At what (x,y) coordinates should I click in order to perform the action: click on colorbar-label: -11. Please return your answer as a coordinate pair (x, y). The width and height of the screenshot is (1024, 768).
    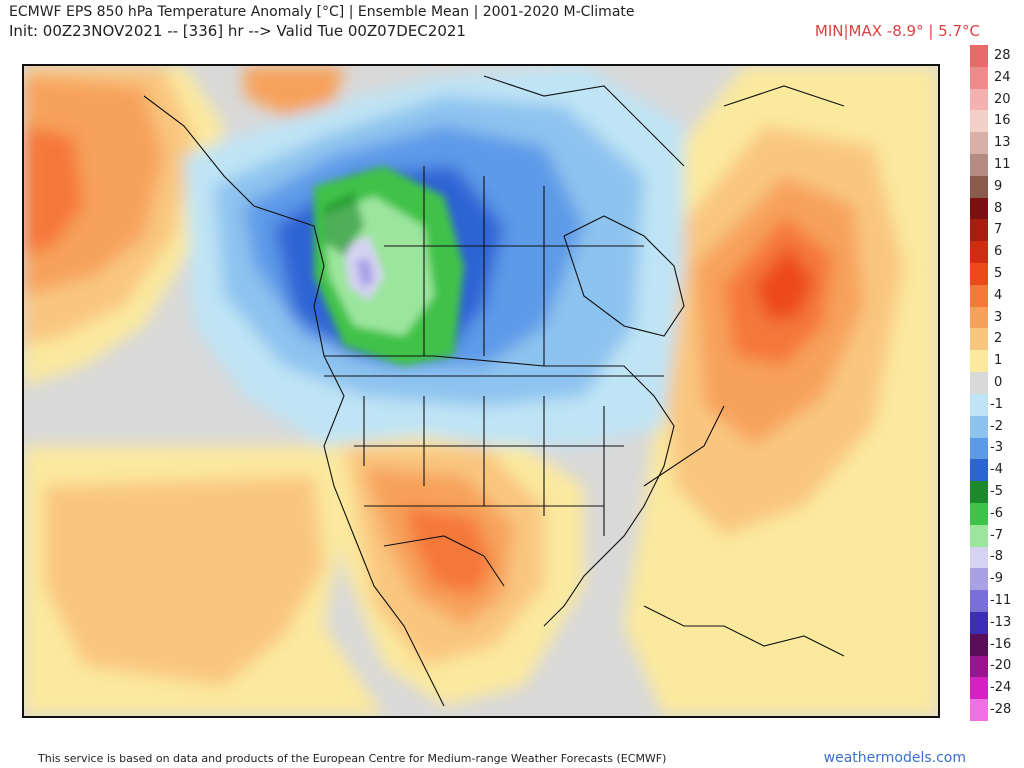
    Looking at the image, I should click on (1001, 601).